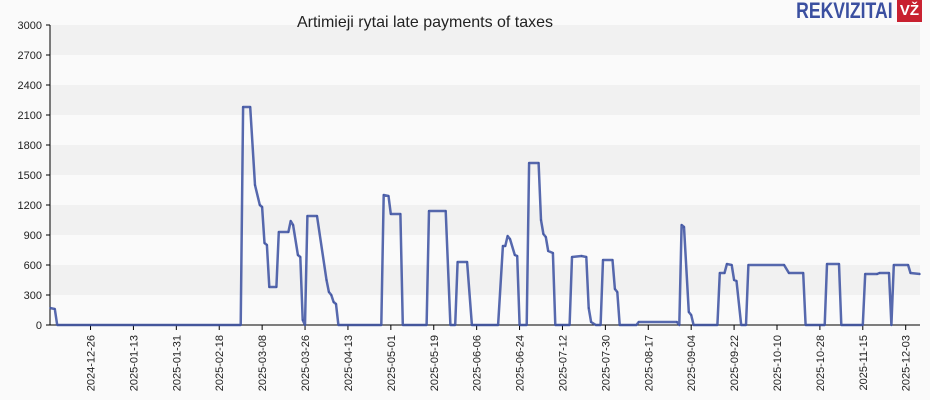 This screenshot has height=400, width=930. I want to click on x-tick-label: 2025-06-06, so click(478, 363).